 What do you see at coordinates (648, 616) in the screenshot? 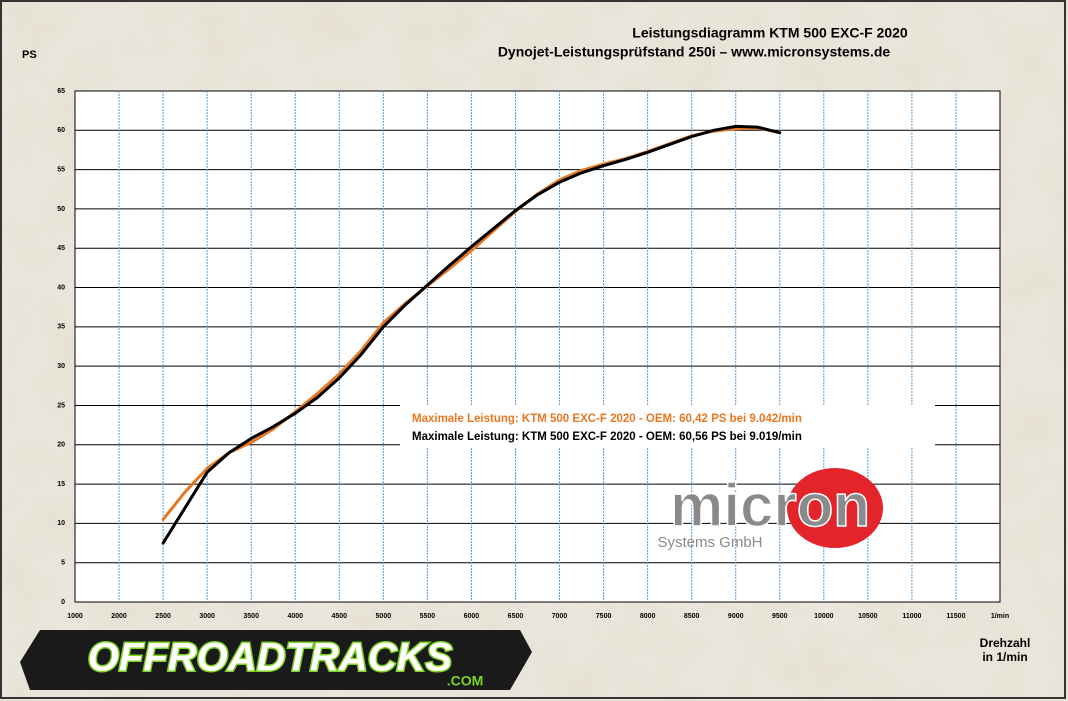
I see `x-tick-label: 8000` at bounding box center [648, 616].